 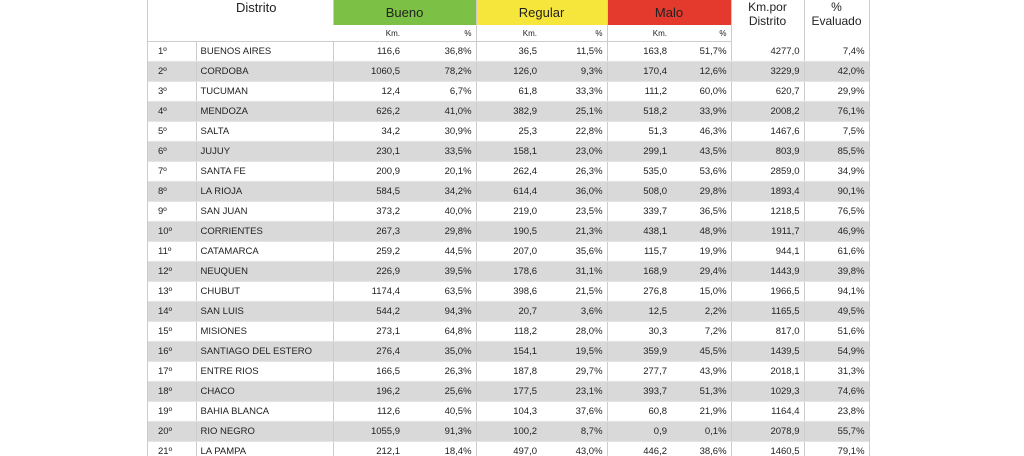 What do you see at coordinates (639, 191) in the screenshot?
I see `value-cell: 508,0` at bounding box center [639, 191].